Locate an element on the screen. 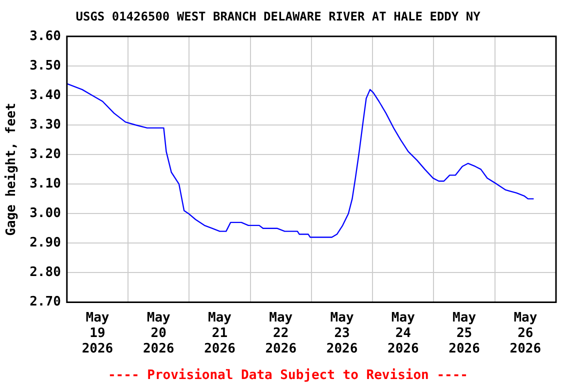 Image resolution: width=576 pixels, height=384 pixels. y-tick-label: 2.80 is located at coordinates (46, 272).